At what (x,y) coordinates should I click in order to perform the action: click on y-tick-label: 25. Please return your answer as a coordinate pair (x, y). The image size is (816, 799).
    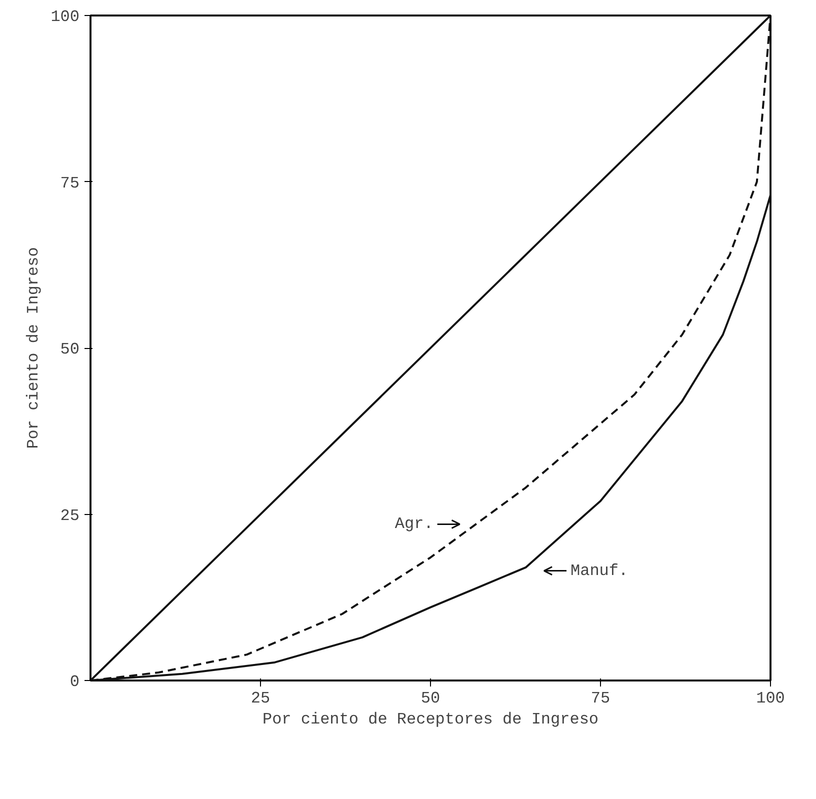
    Looking at the image, I should click on (70, 515).